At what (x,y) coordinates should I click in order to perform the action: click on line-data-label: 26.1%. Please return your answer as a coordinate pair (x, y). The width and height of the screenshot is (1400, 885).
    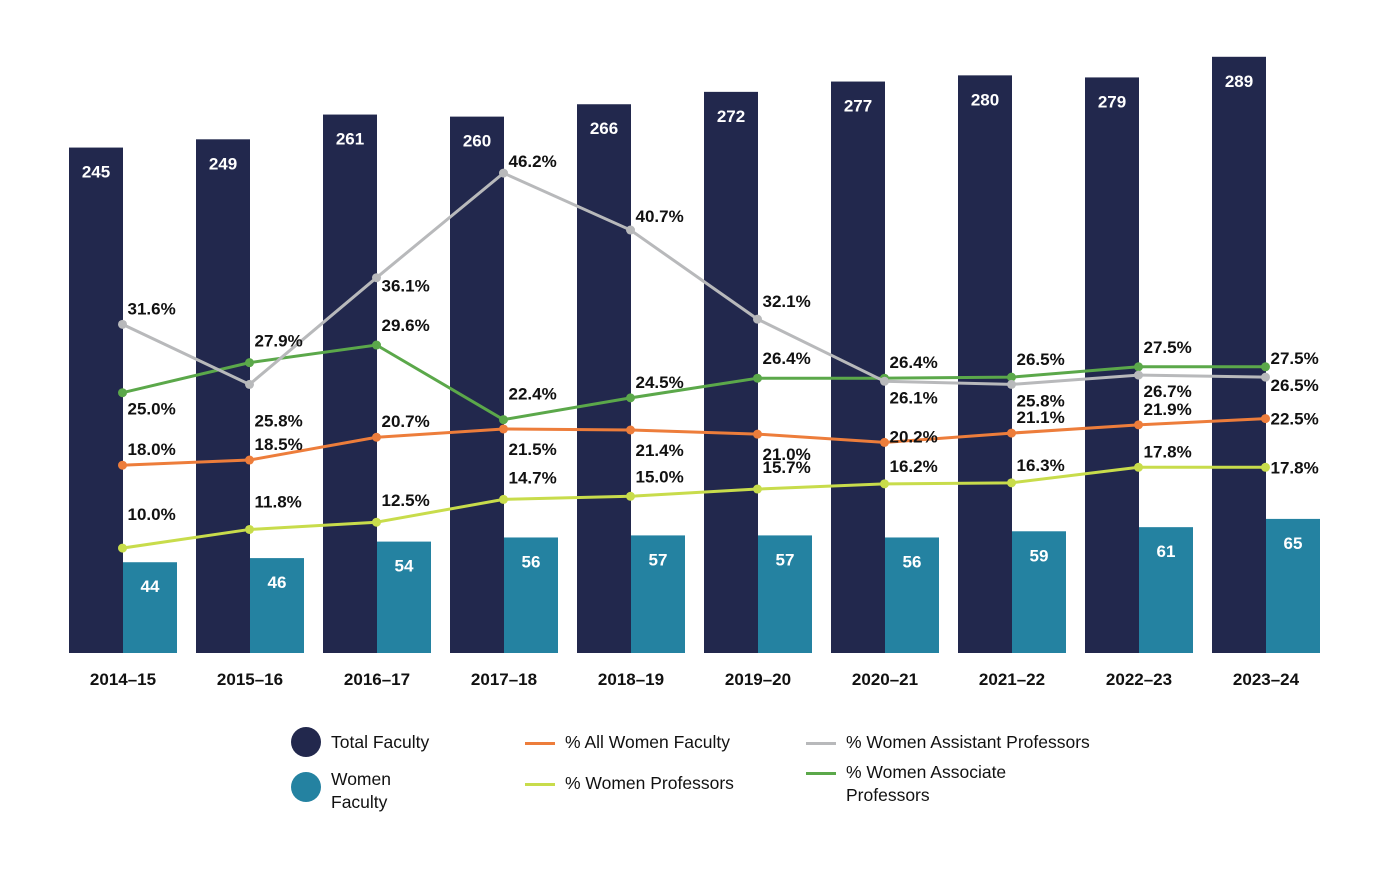
    Looking at the image, I should click on (914, 397).